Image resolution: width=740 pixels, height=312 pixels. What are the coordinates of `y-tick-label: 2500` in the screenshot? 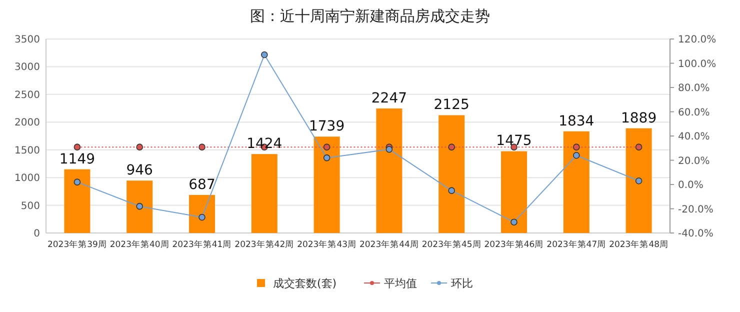 It's located at (27, 95).